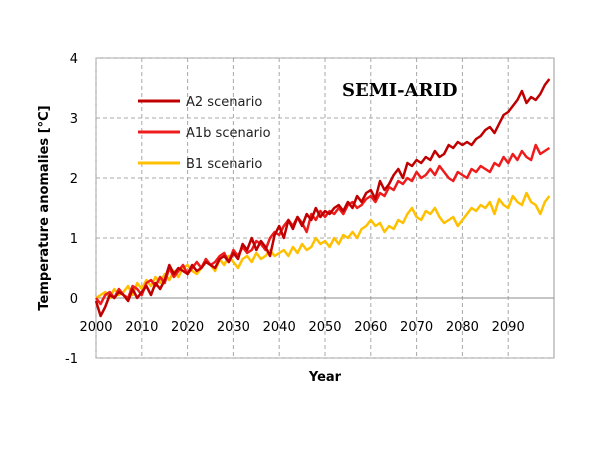 This screenshot has width=600, height=450. I want to click on y-tick-label: 4, so click(74, 59).